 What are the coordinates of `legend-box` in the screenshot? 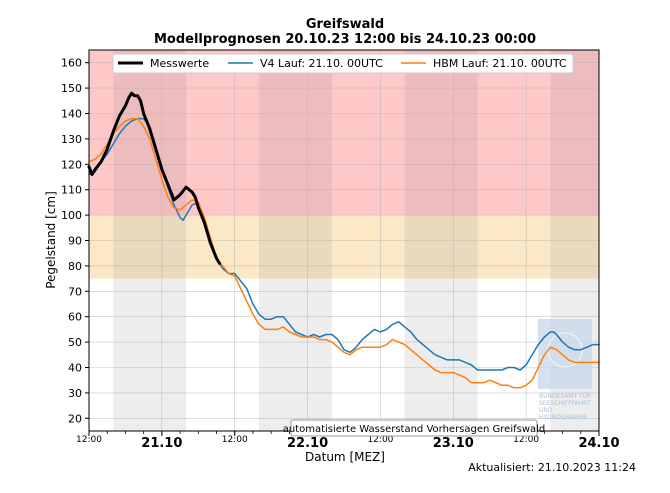 It's located at (343, 63).